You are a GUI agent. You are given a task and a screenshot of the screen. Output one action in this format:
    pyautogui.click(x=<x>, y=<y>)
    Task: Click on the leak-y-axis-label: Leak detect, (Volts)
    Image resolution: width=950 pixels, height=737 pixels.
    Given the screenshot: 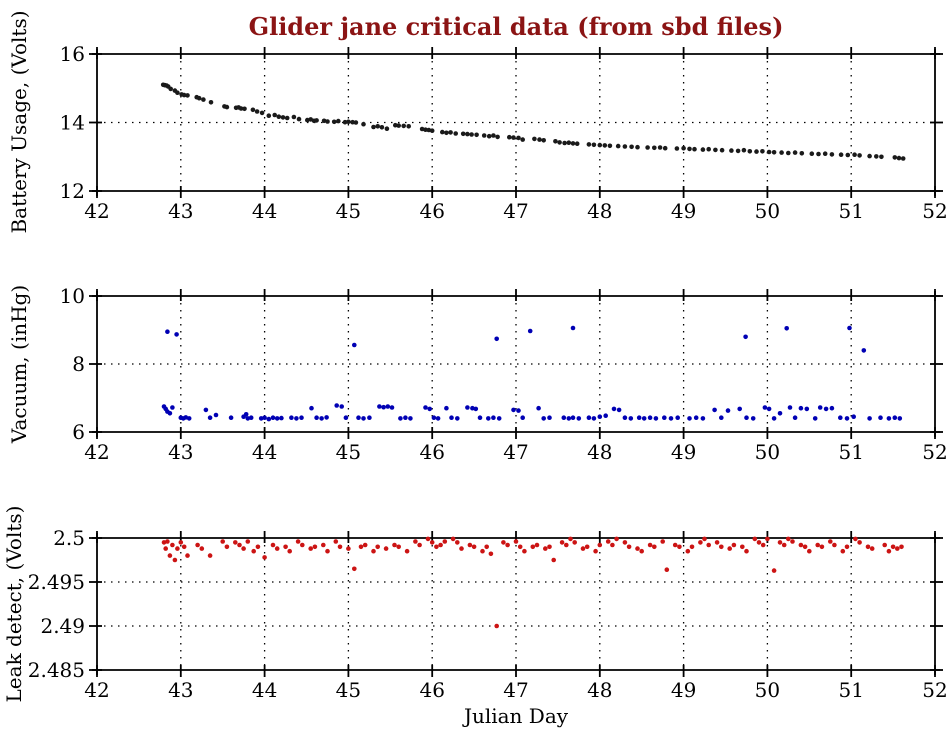 What is the action you would take?
    pyautogui.click(x=14, y=604)
    